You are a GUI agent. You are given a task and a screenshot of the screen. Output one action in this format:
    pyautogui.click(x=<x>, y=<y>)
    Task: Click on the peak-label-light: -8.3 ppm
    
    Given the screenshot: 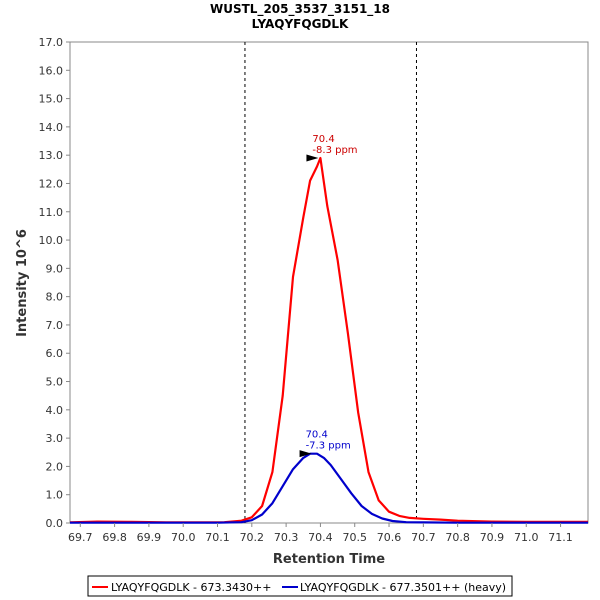 What is the action you would take?
    pyautogui.click(x=334, y=150)
    